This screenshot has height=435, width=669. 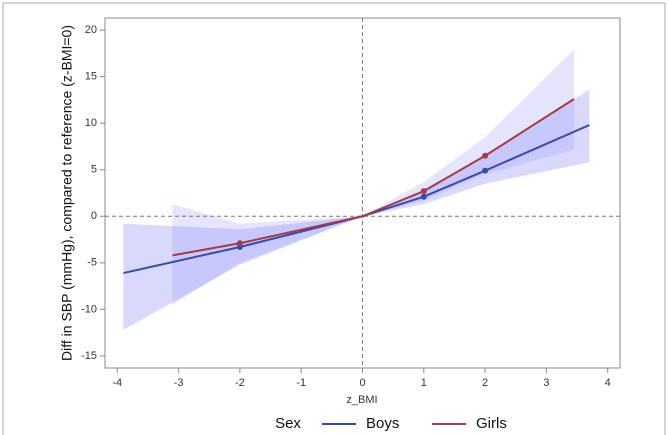 What do you see at coordinates (485, 383) in the screenshot?
I see `x-tick-label: 2` at bounding box center [485, 383].